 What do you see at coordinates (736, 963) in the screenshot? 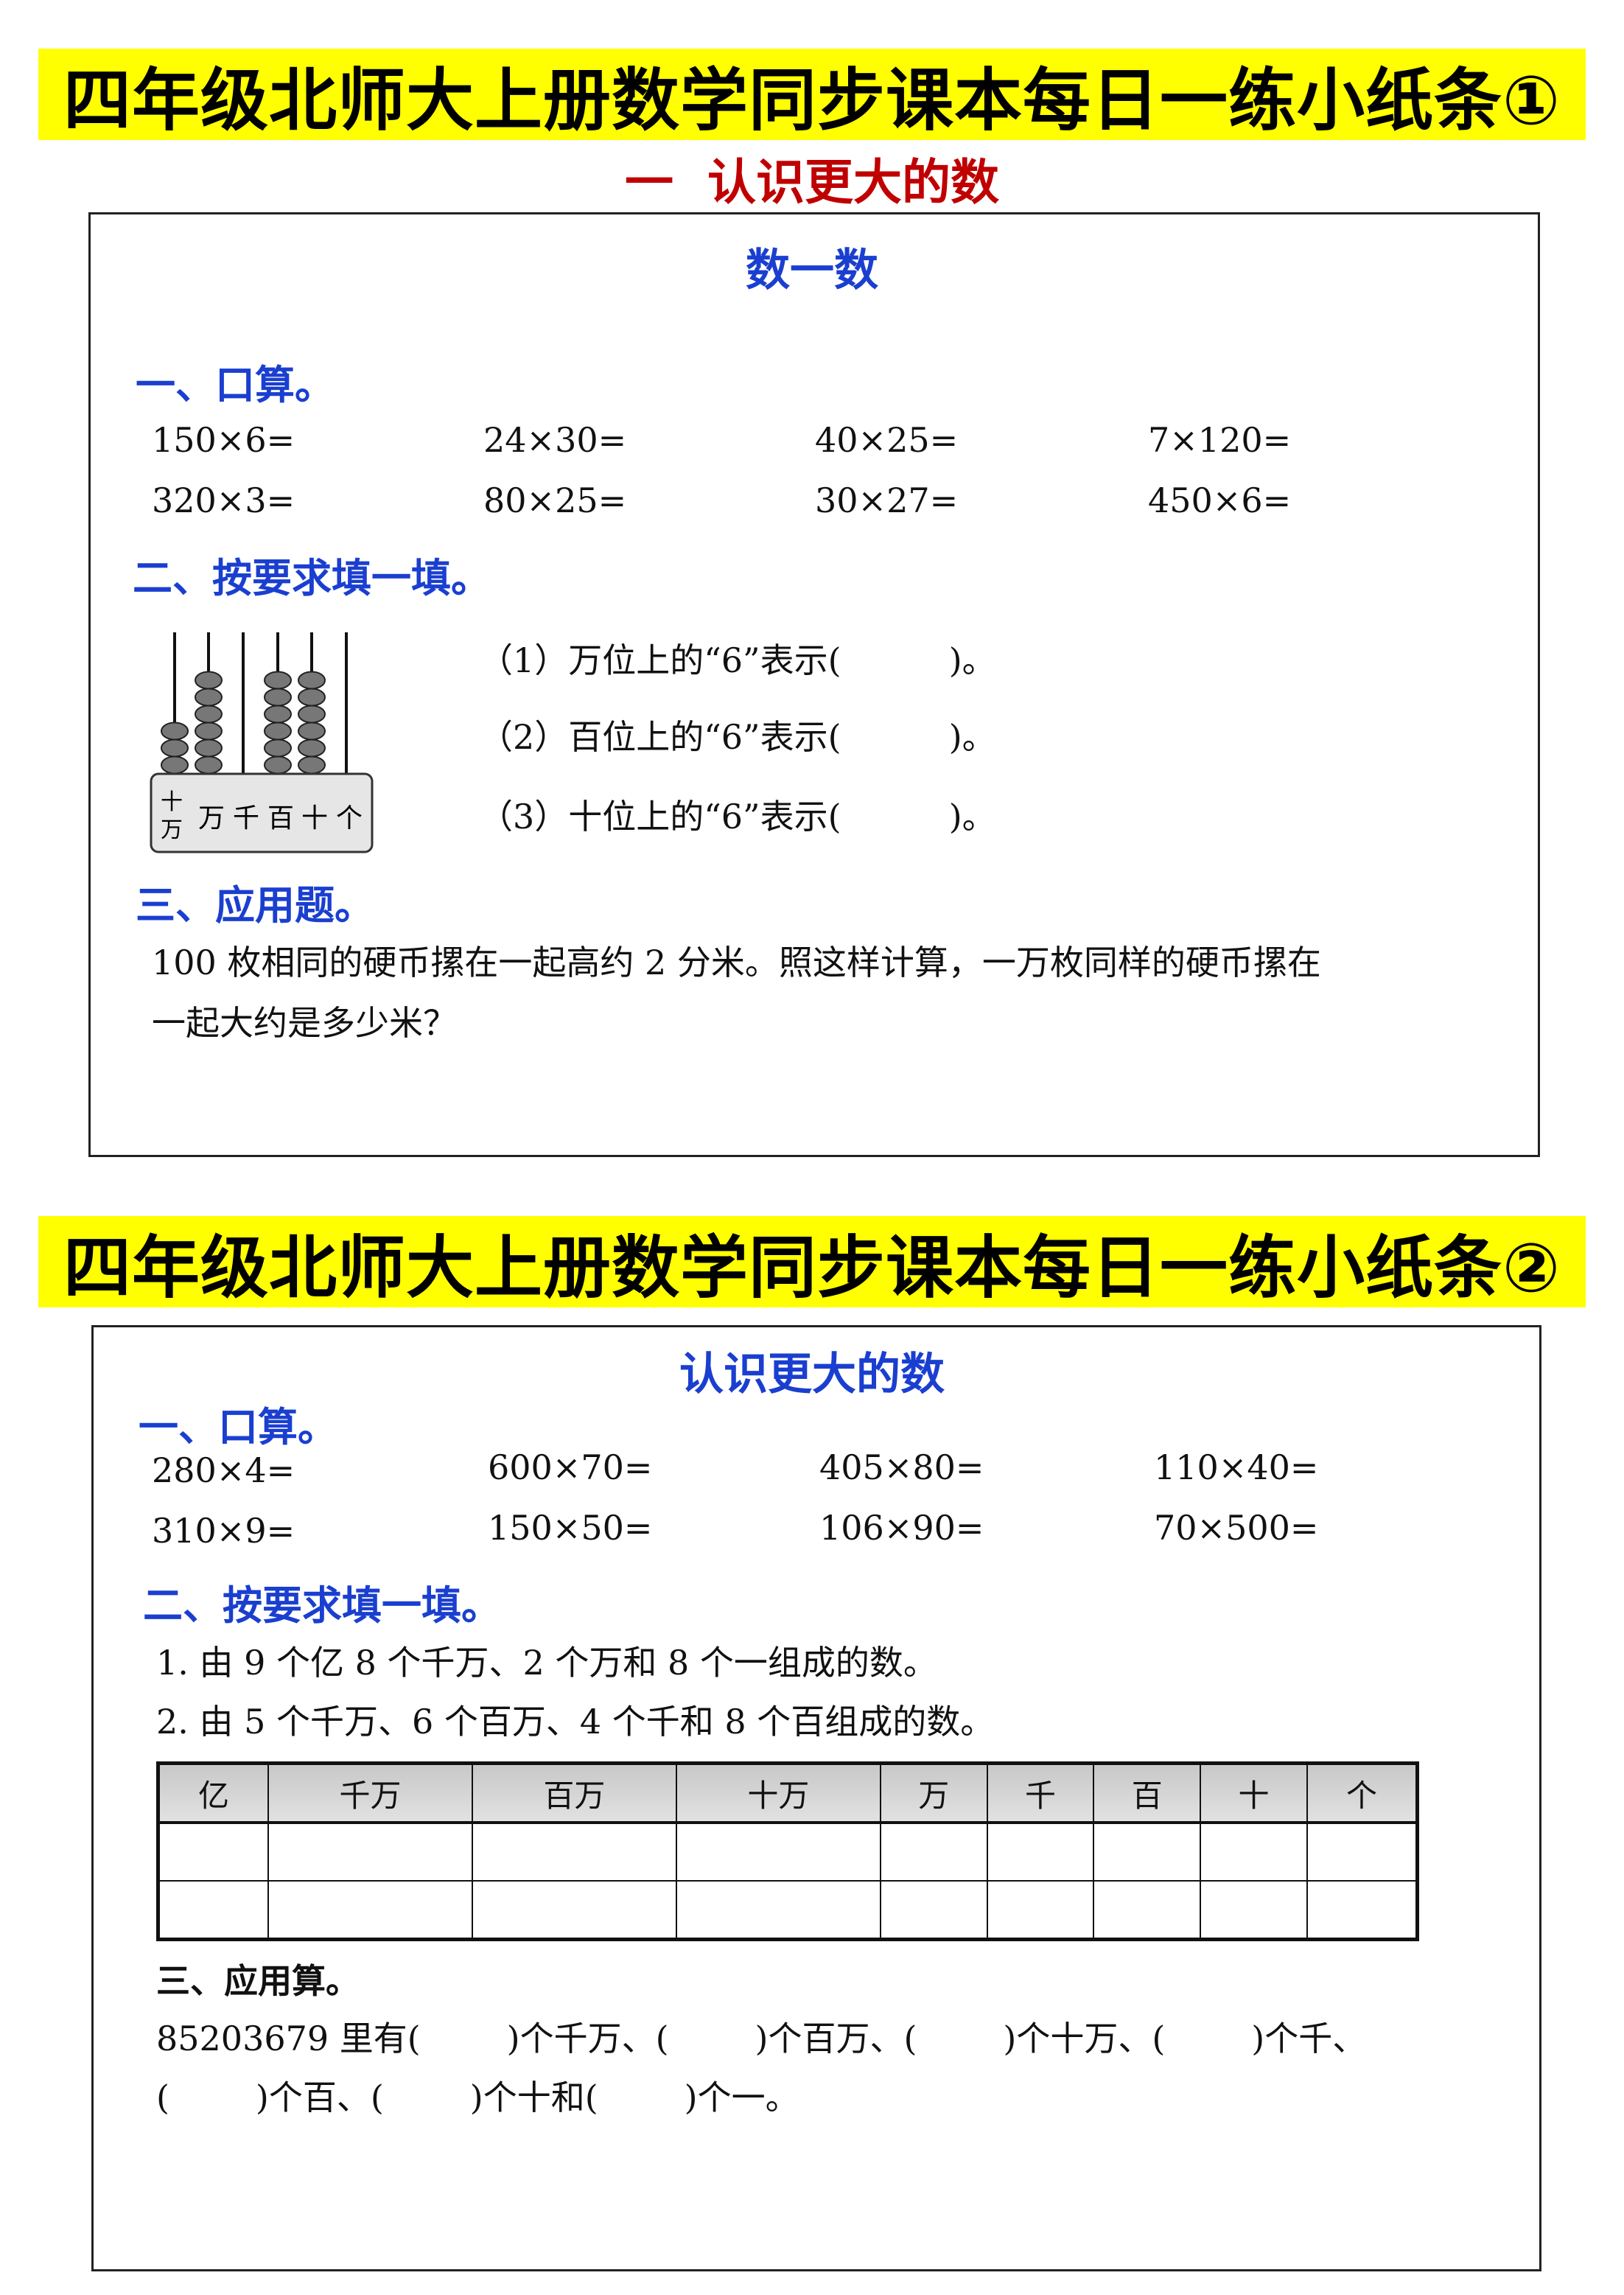
I see `word-problem-line: 100 枚相同的硬币摞在一起高约 2 分米。照这样计算，一万枚同样的硬币摞在` at bounding box center [736, 963].